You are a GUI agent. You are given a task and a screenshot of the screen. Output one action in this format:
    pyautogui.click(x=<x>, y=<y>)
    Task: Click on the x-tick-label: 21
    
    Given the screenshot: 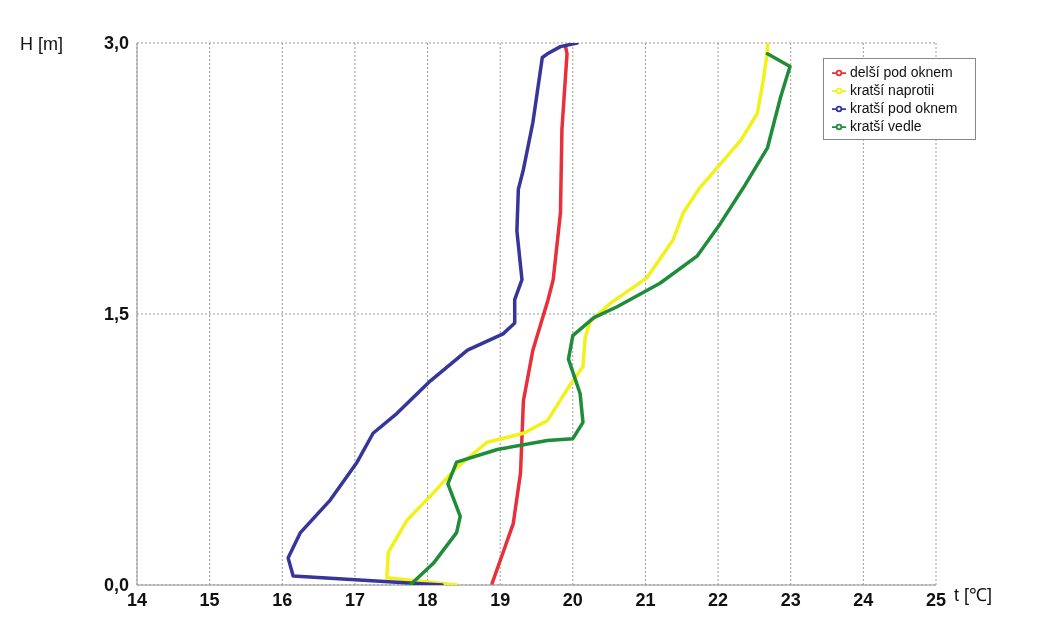 What is the action you would take?
    pyautogui.click(x=645, y=599)
    